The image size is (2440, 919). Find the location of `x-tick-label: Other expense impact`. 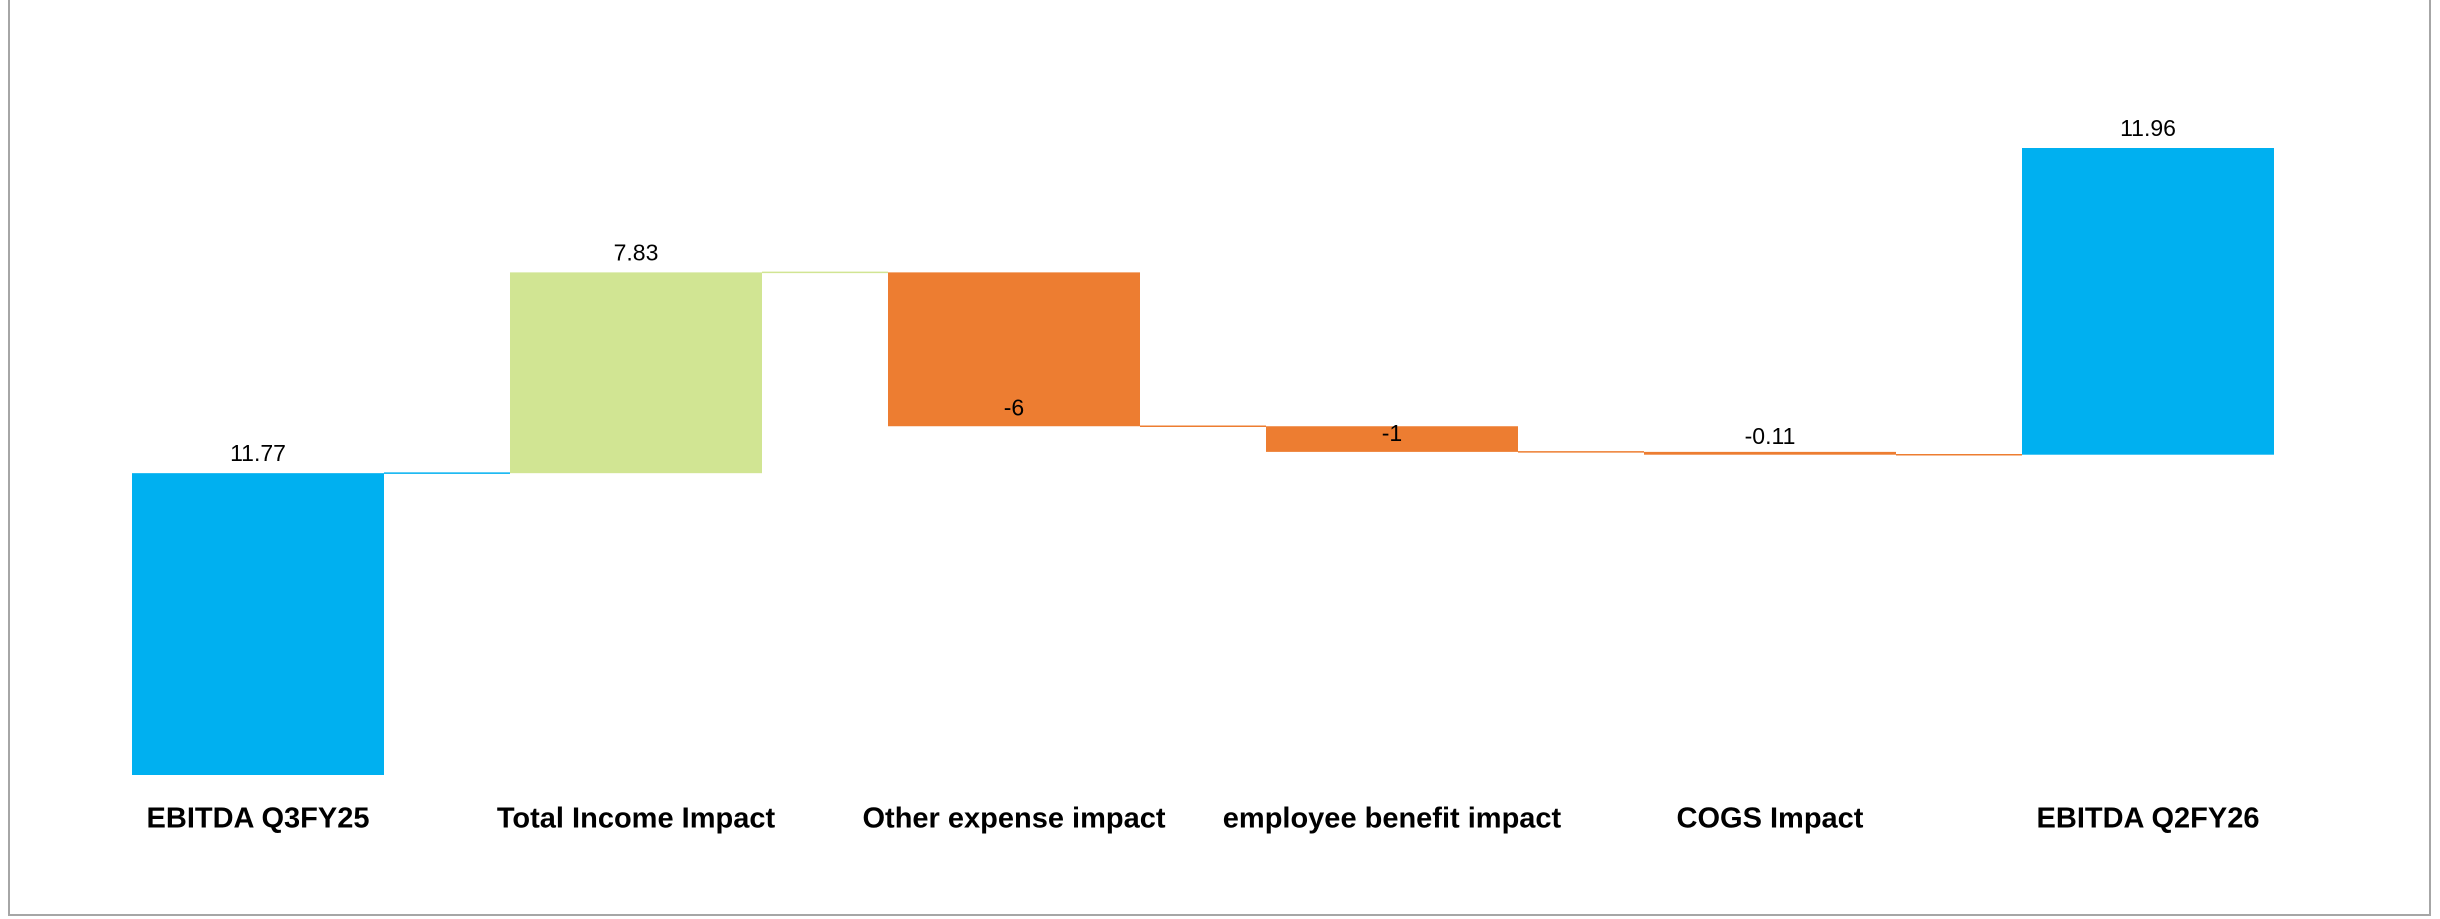

x-tick-label: Other expense impact is located at coordinates (1014, 819).